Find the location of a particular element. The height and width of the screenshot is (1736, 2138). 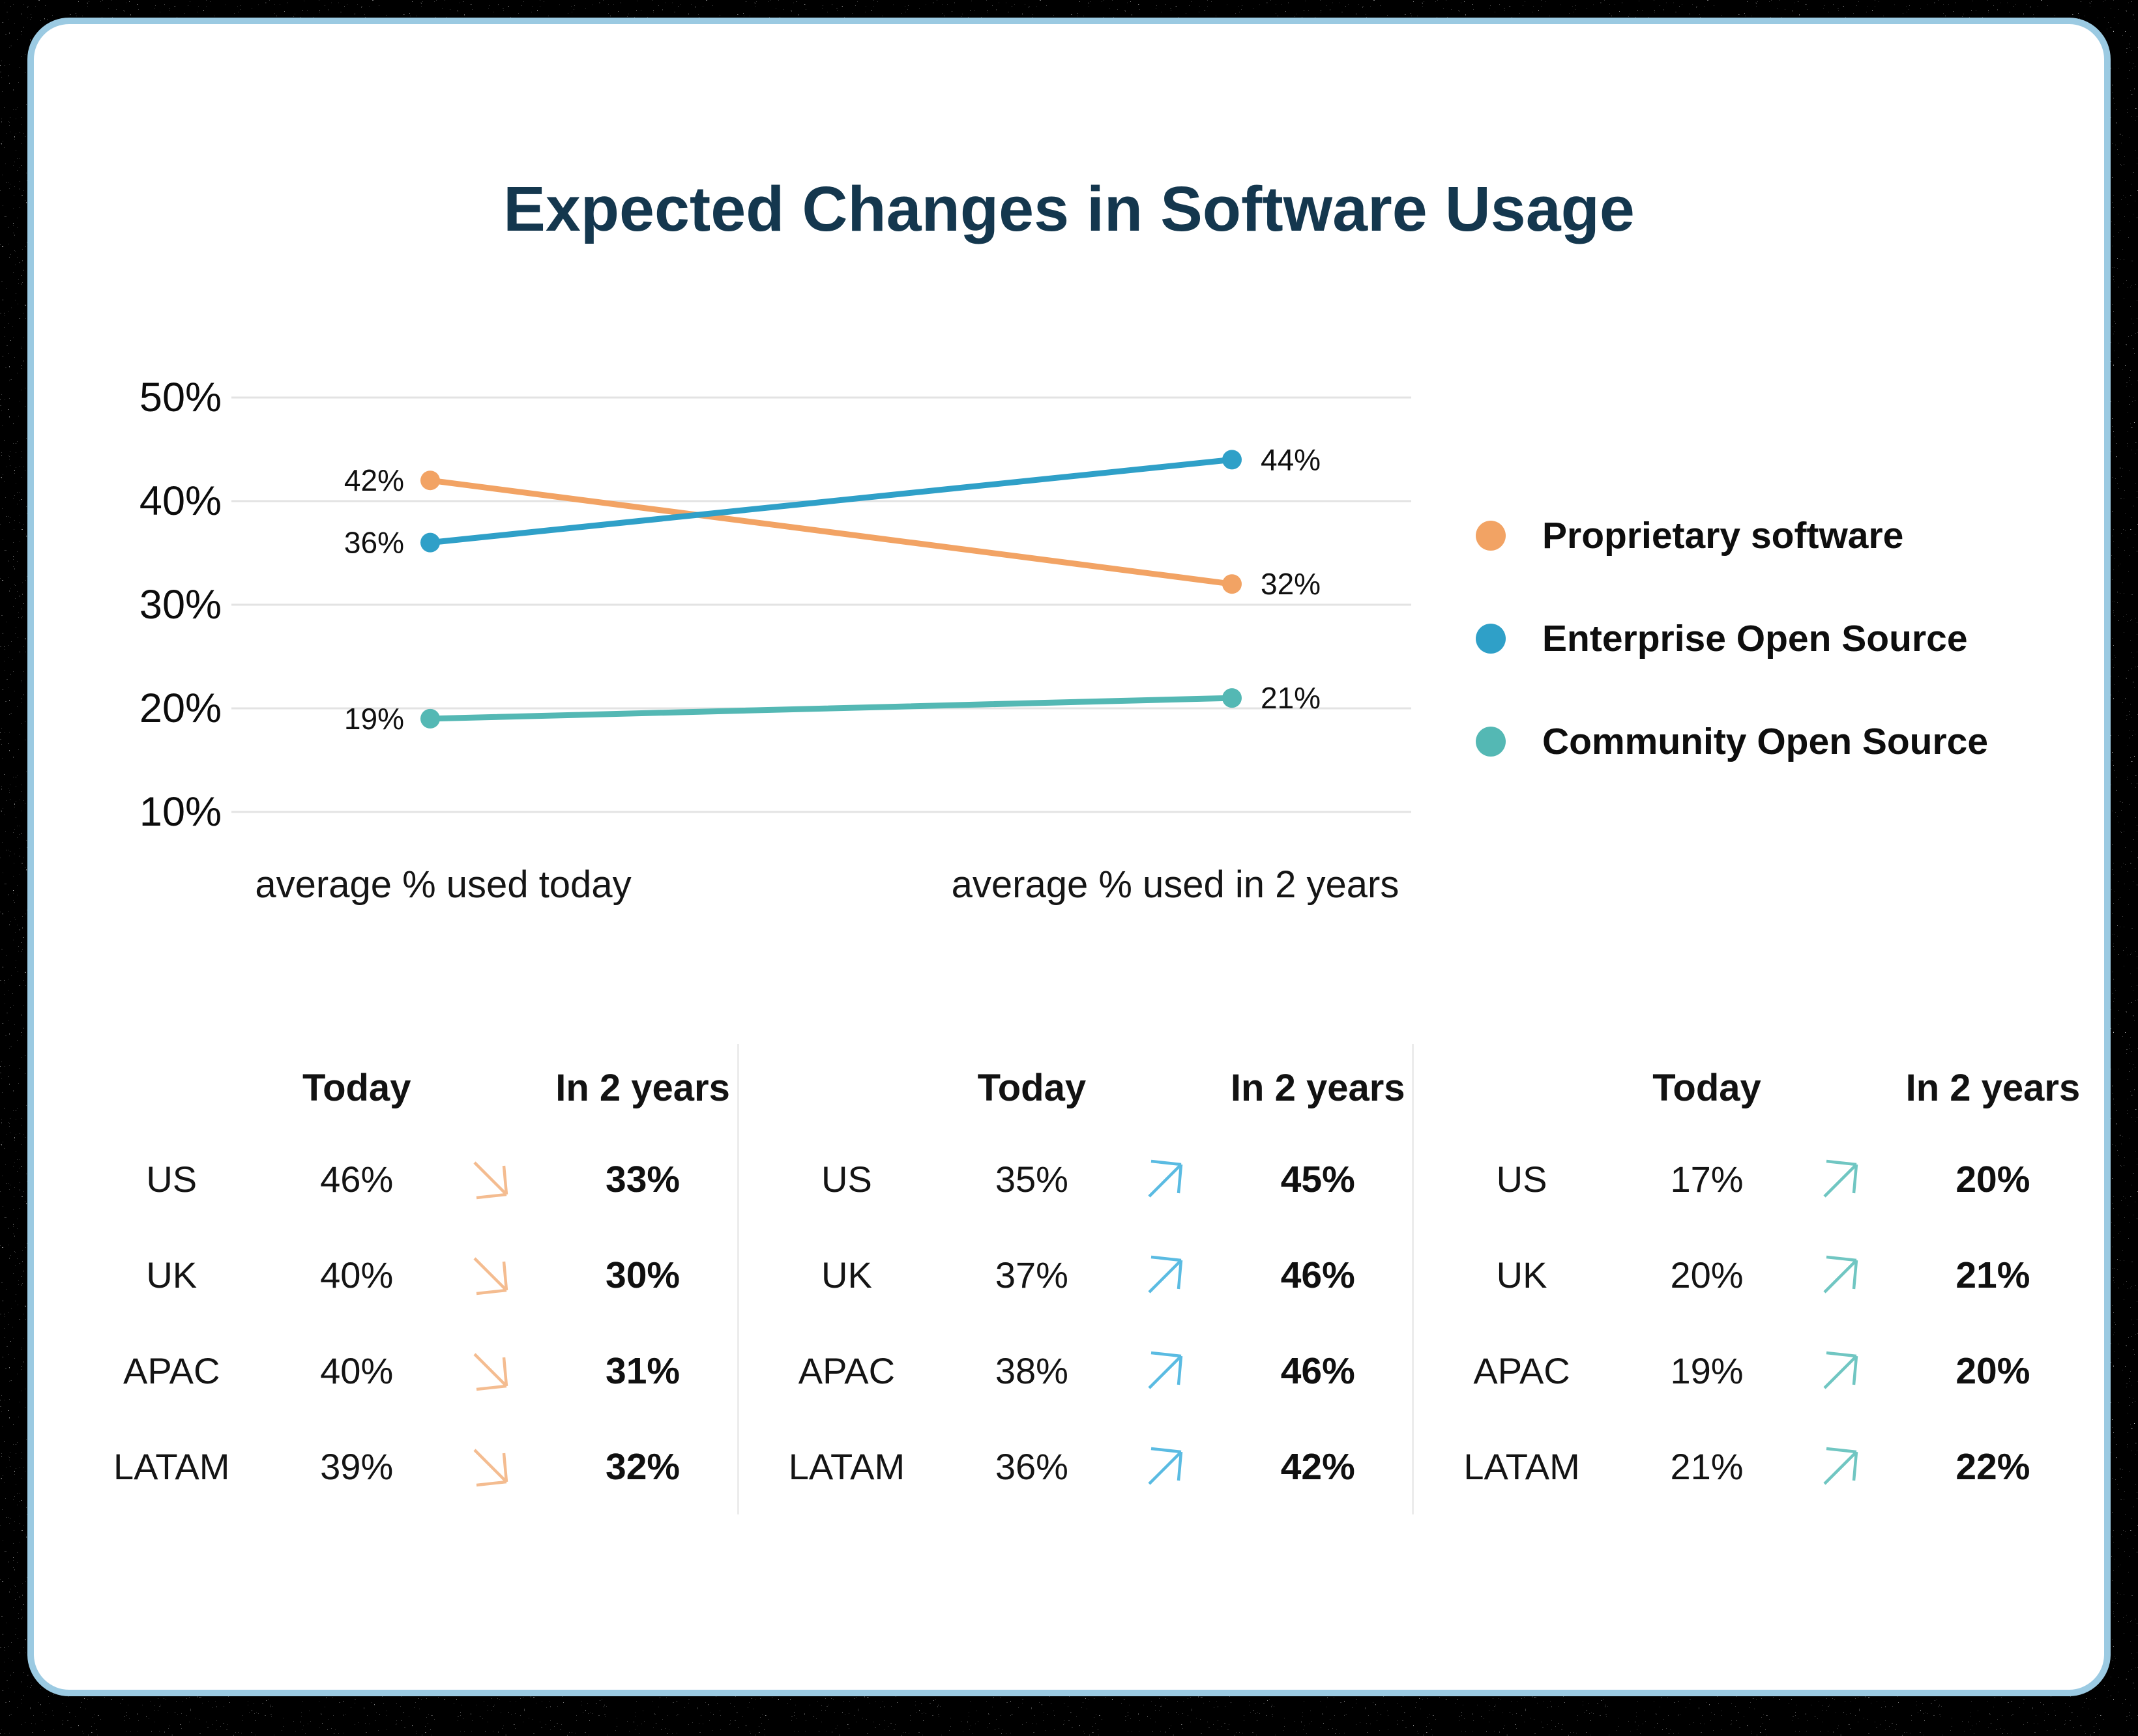

today-value: 21% is located at coordinates (1707, 1466).